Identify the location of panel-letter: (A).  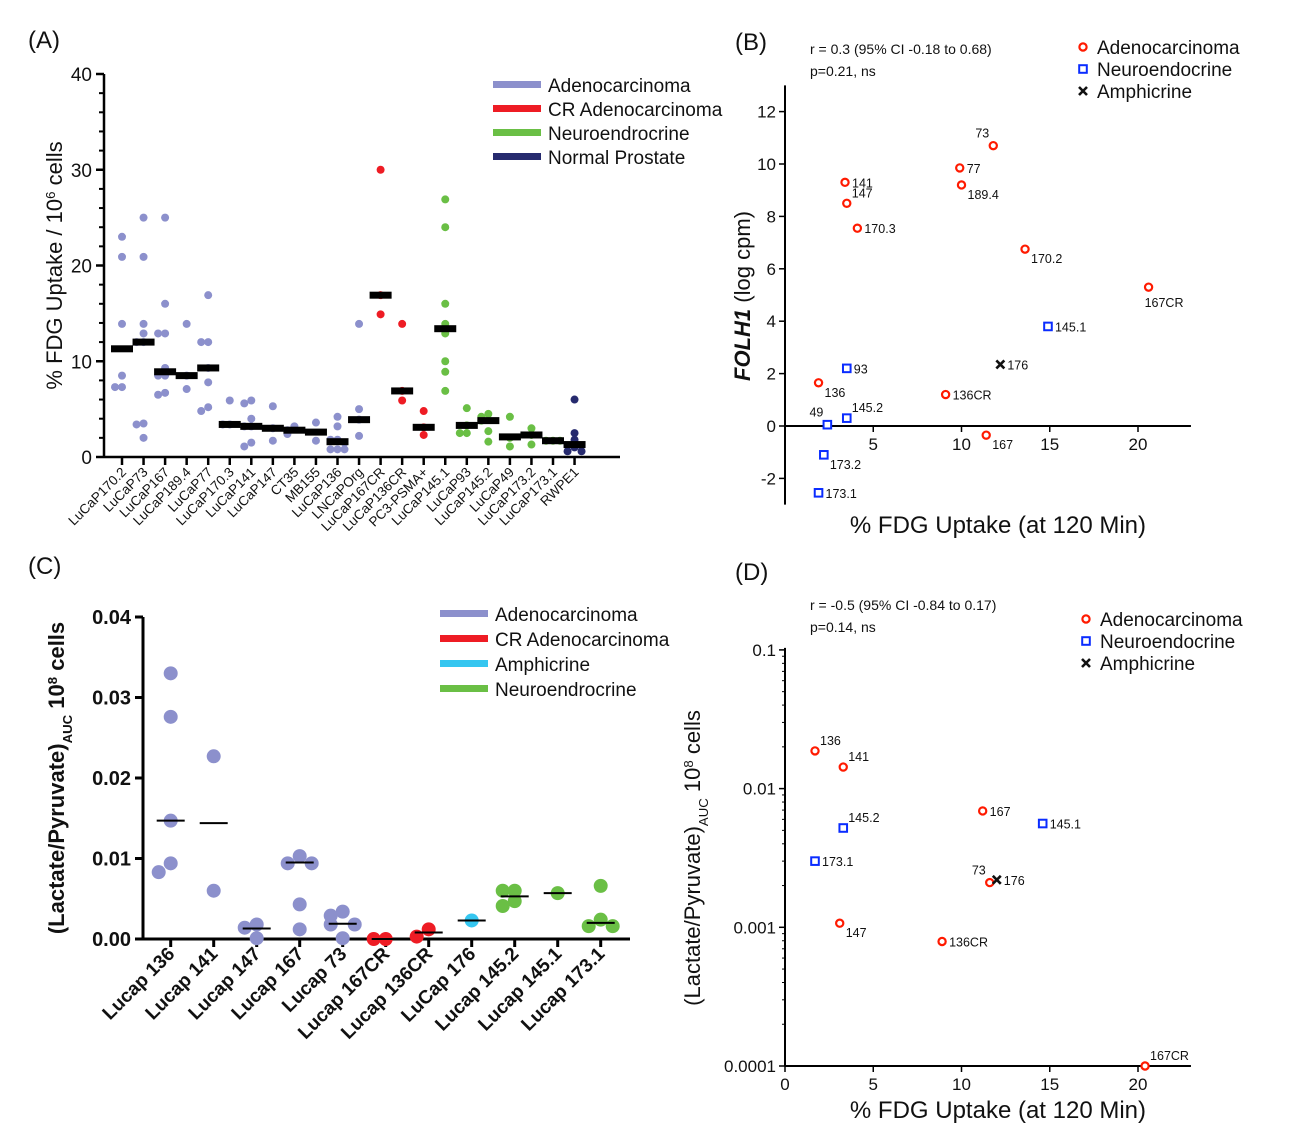
(44, 40).